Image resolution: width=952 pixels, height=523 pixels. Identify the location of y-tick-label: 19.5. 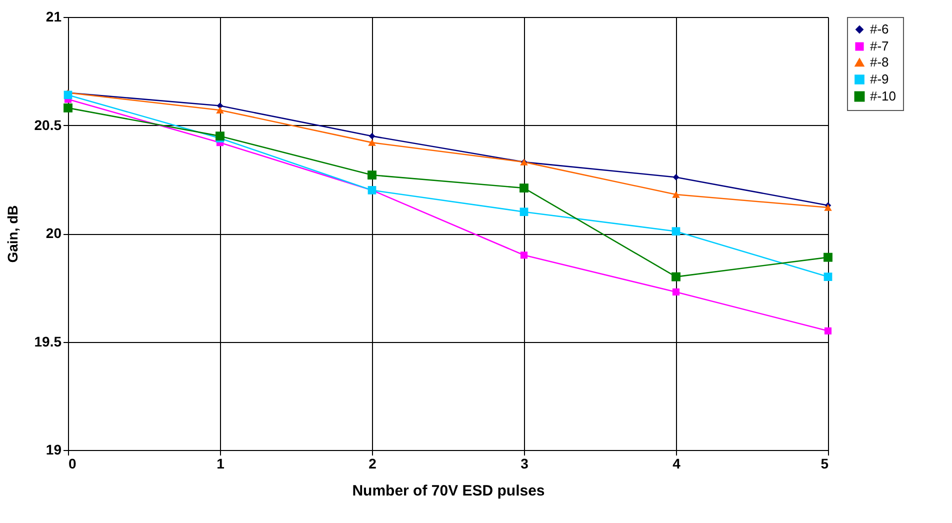
(48, 341).